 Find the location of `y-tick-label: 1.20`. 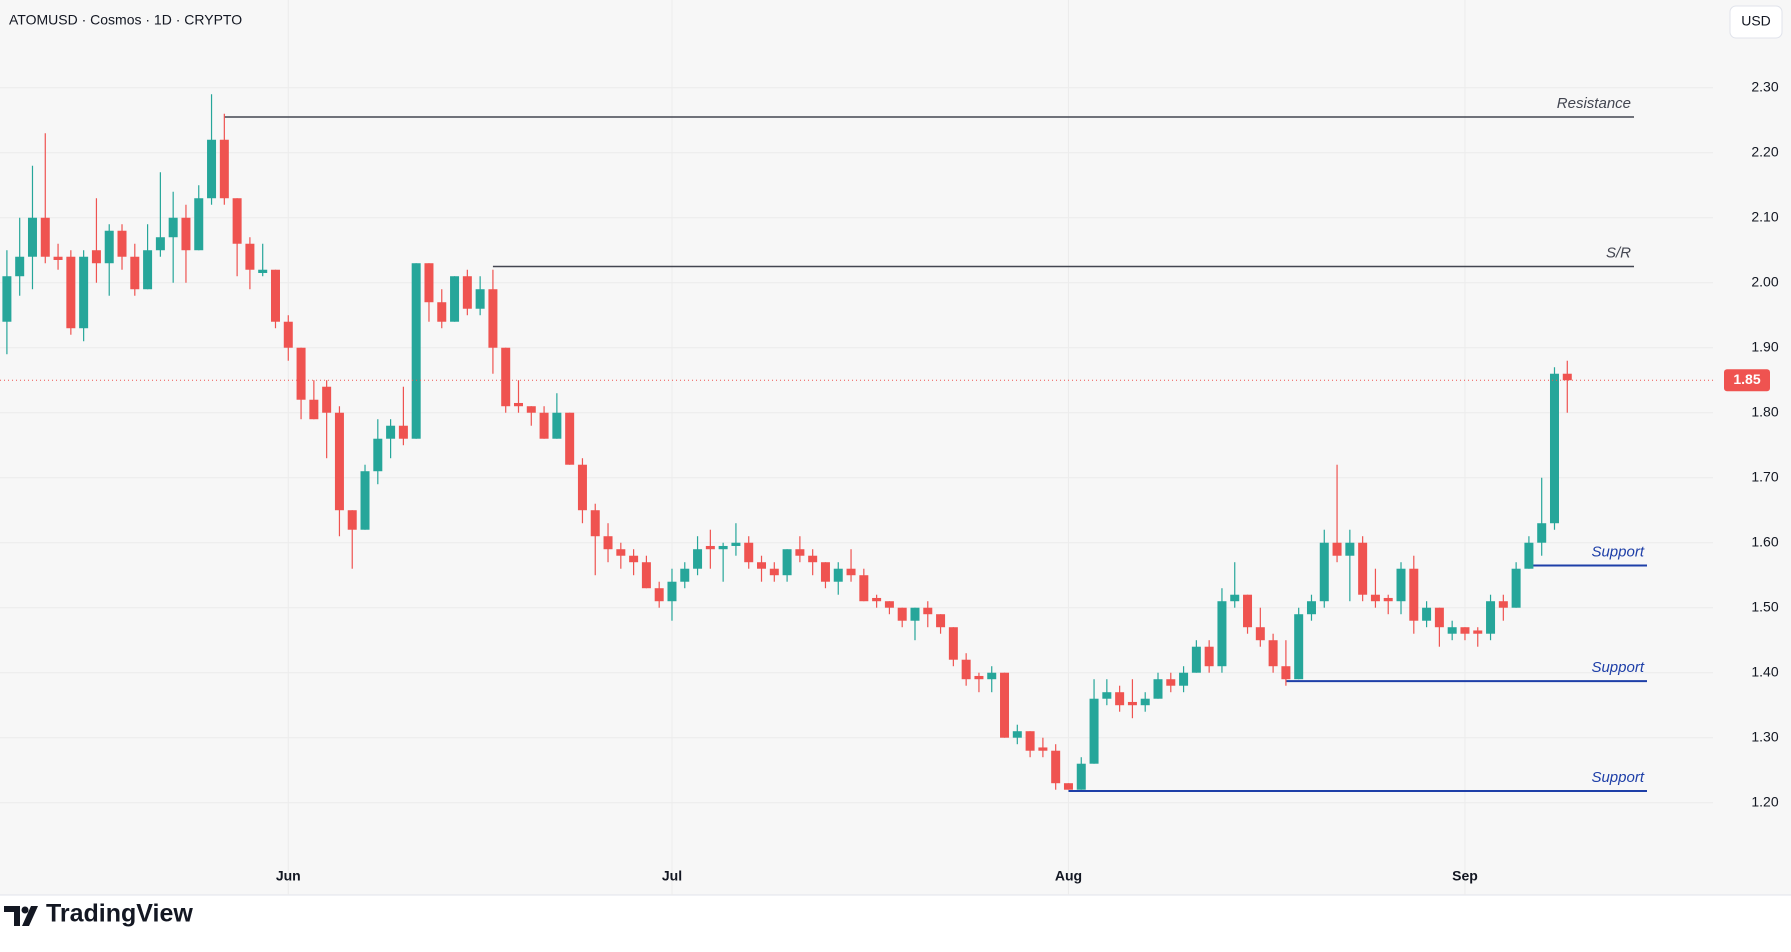

y-tick-label: 1.20 is located at coordinates (1764, 801).